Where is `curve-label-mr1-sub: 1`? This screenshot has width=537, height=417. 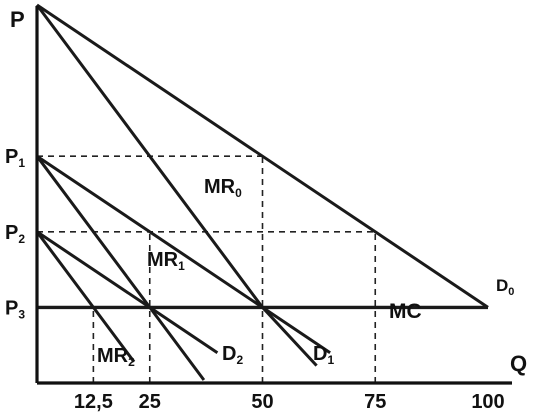 curve-label-mr1-sub: 1 is located at coordinates (181, 266).